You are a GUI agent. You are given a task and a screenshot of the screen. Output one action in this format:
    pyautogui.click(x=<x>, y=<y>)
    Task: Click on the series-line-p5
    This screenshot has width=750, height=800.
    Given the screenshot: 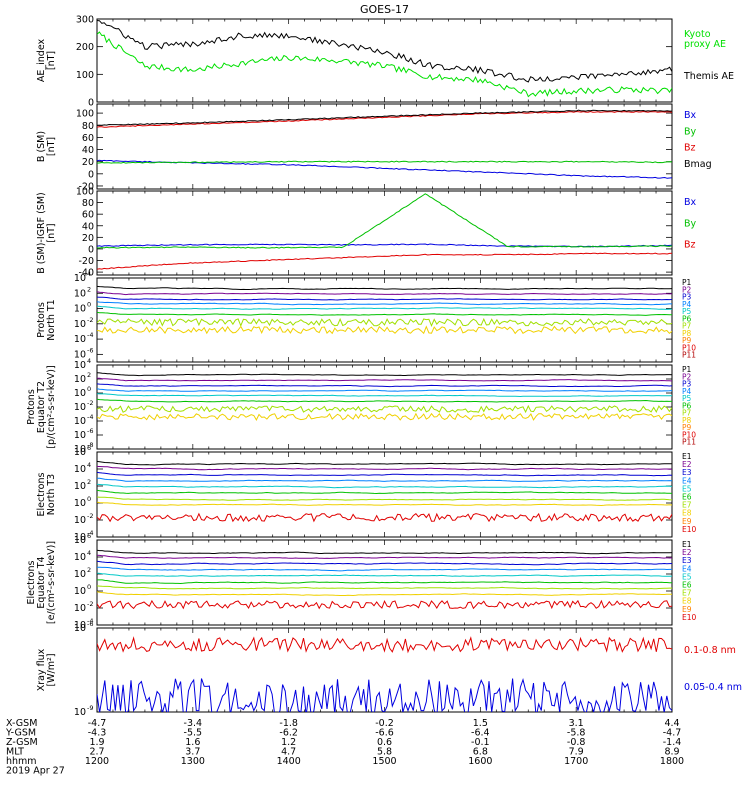 What is the action you would take?
    pyautogui.click(x=384, y=307)
    